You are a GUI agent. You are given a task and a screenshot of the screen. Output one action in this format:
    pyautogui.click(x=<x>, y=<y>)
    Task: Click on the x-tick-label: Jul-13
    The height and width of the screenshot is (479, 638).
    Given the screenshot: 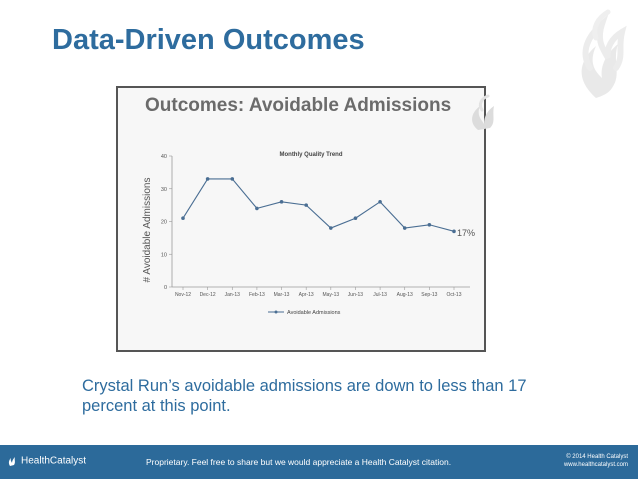 What is the action you would take?
    pyautogui.click(x=380, y=295)
    